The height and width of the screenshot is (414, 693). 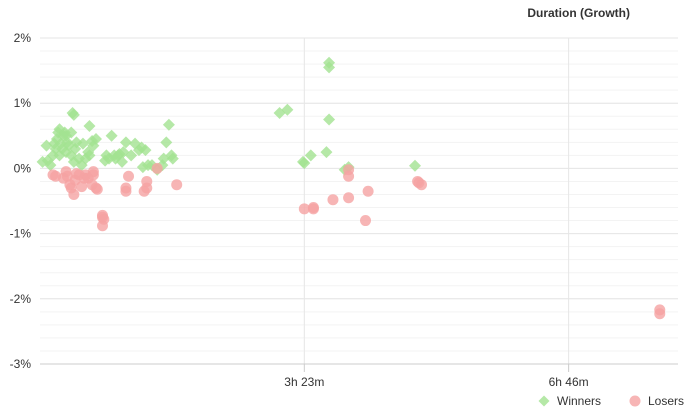 I want to click on y-axis: 2% 1% 0% -1% -2% -3%, so click(x=21, y=201).